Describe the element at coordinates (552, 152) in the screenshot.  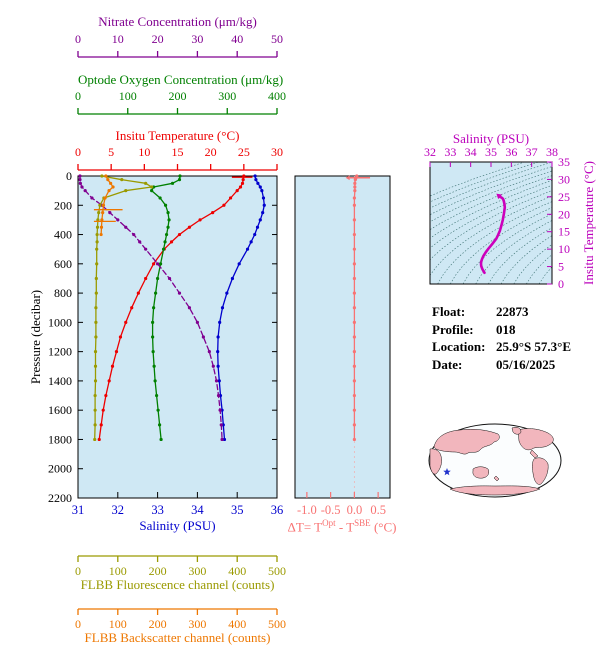
I see `ts-x-tick-label: 38` at that location.